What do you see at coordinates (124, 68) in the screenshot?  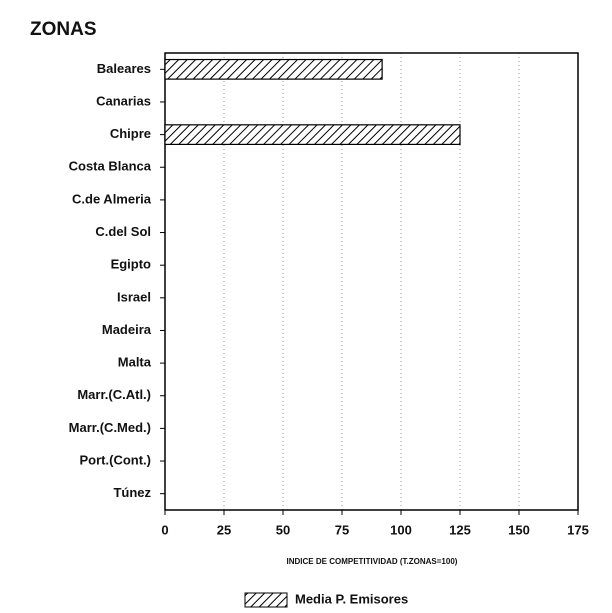 I see `y-tick-label: Baleares` at bounding box center [124, 68].